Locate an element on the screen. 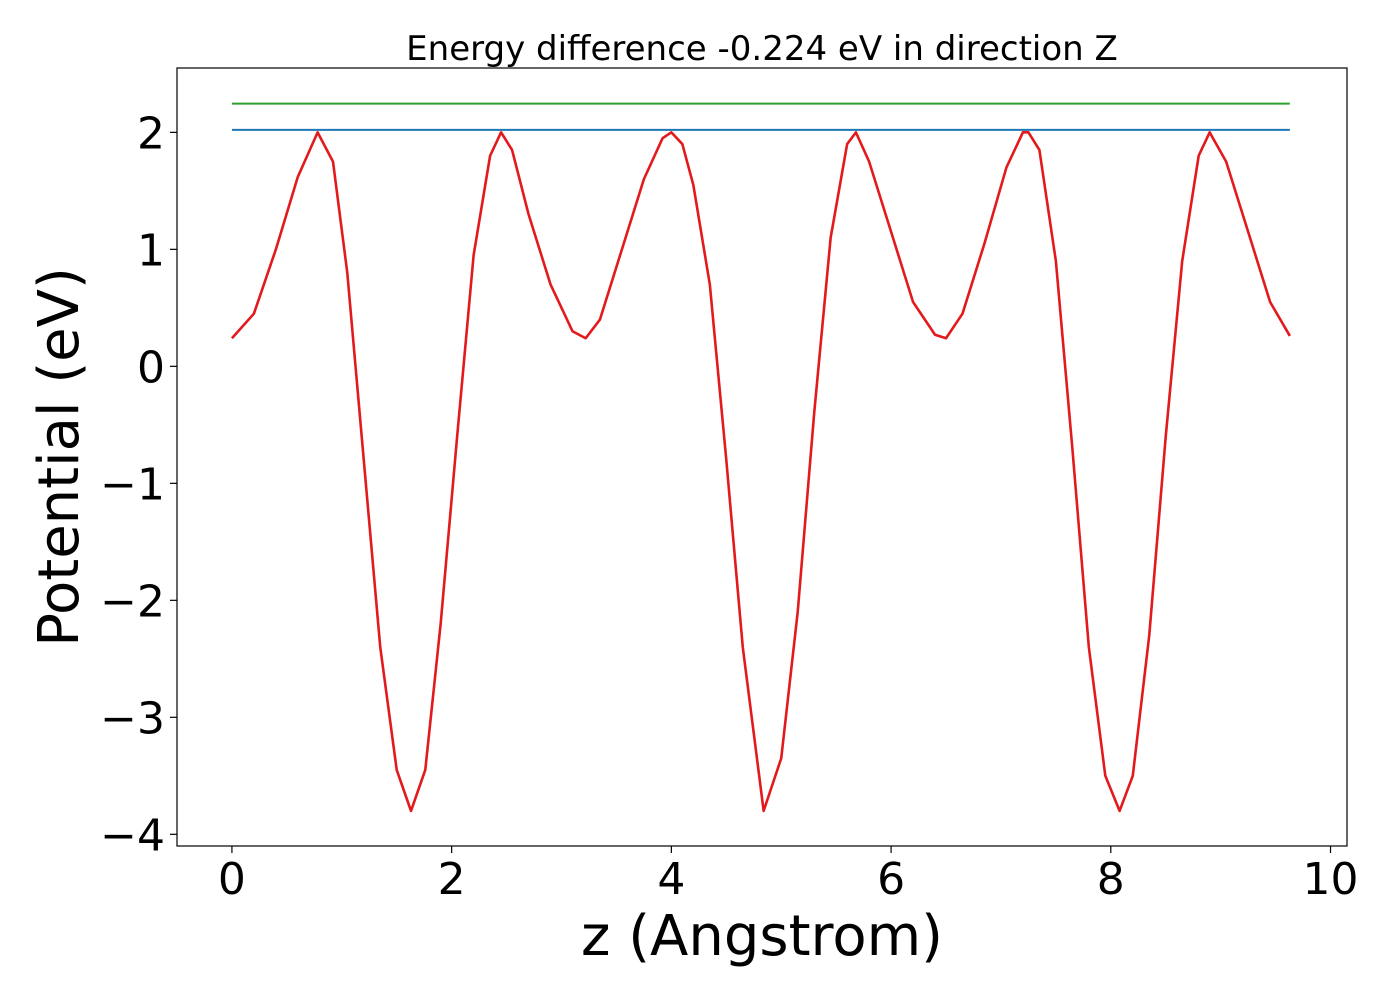 The image size is (1400, 1004). x-axis: 0 2 4 6 8 10 is located at coordinates (788, 875).